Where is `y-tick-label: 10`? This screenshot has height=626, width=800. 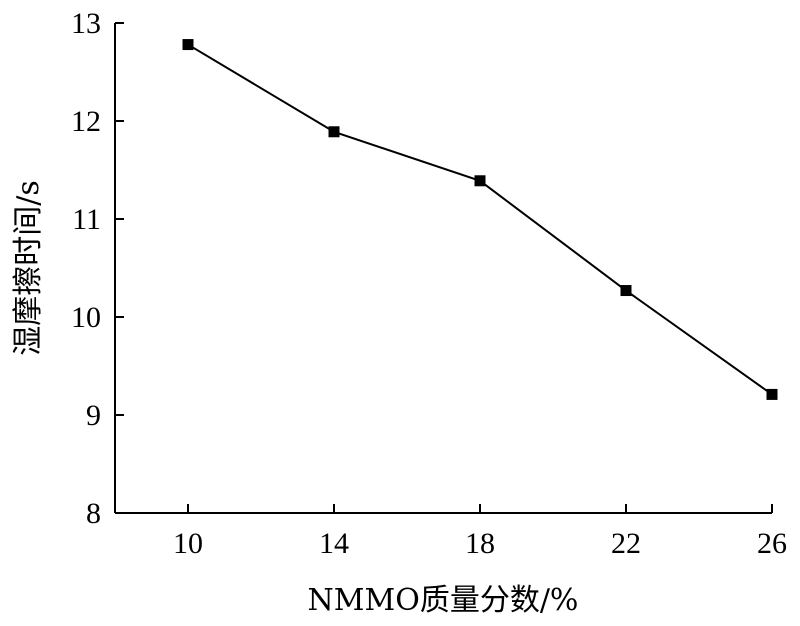 y-tick-label: 10 is located at coordinates (86, 317).